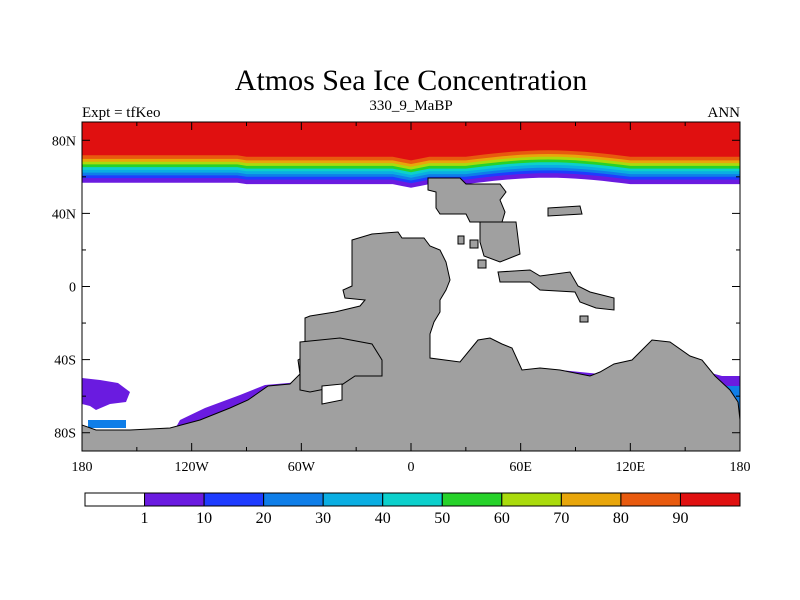 This screenshot has width=800, height=600. I want to click on colorbar-label: 90, so click(680, 518).